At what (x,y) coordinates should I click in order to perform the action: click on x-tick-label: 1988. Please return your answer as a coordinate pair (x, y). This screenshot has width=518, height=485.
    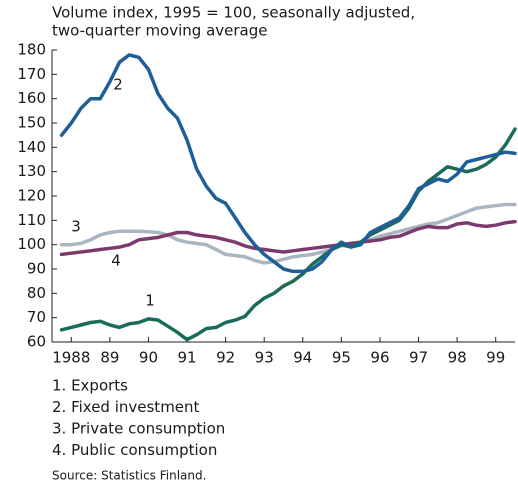
    Looking at the image, I should click on (71, 358).